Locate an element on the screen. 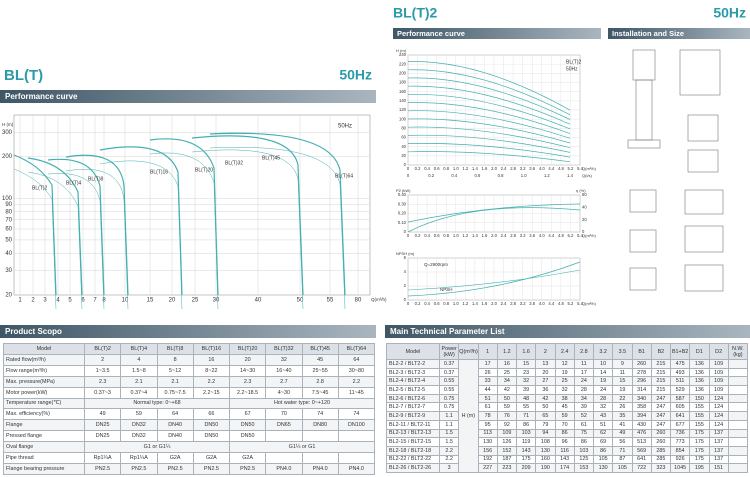  x-tick-label: 0.6 is located at coordinates (437, 303).